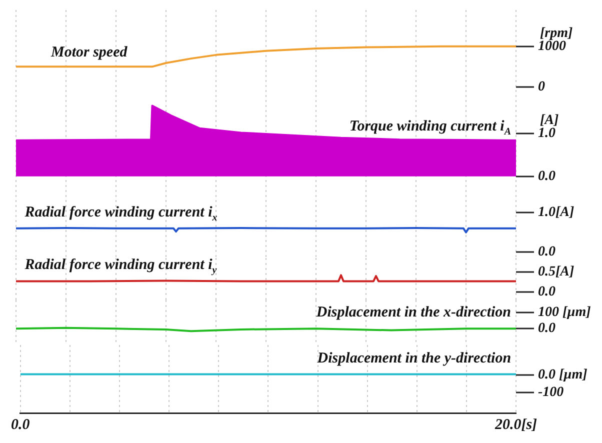  I want to click on series-label: Motor speed, so click(89, 52).